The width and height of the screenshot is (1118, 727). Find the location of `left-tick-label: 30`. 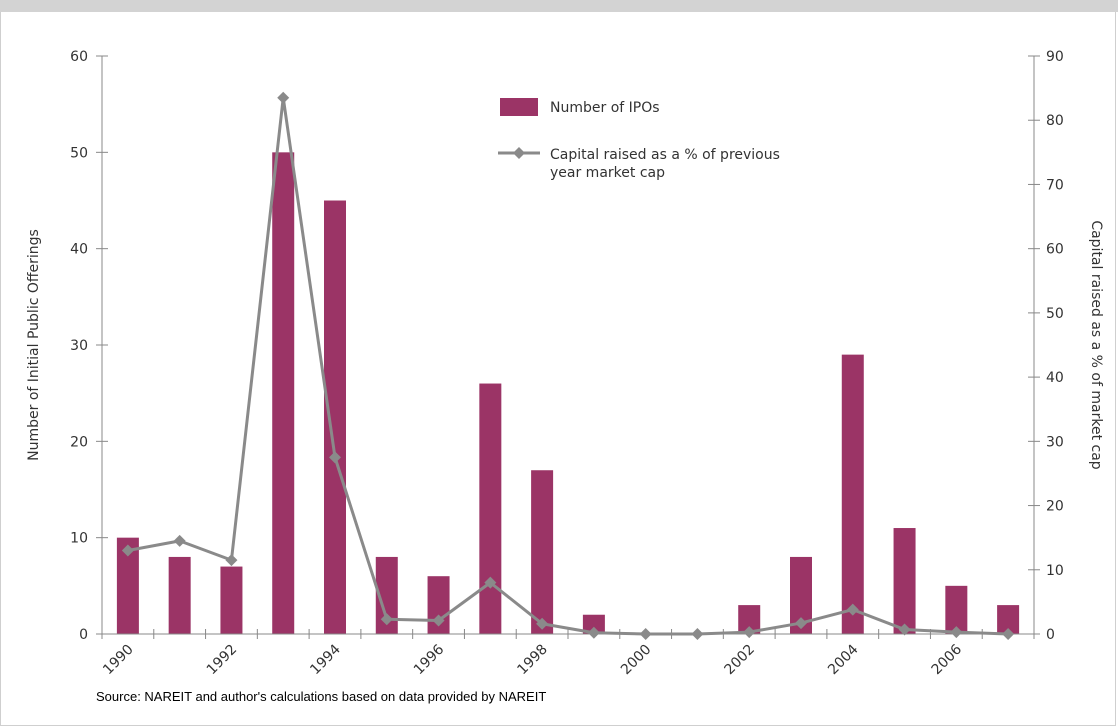

left-tick-label: 30 is located at coordinates (79, 346).